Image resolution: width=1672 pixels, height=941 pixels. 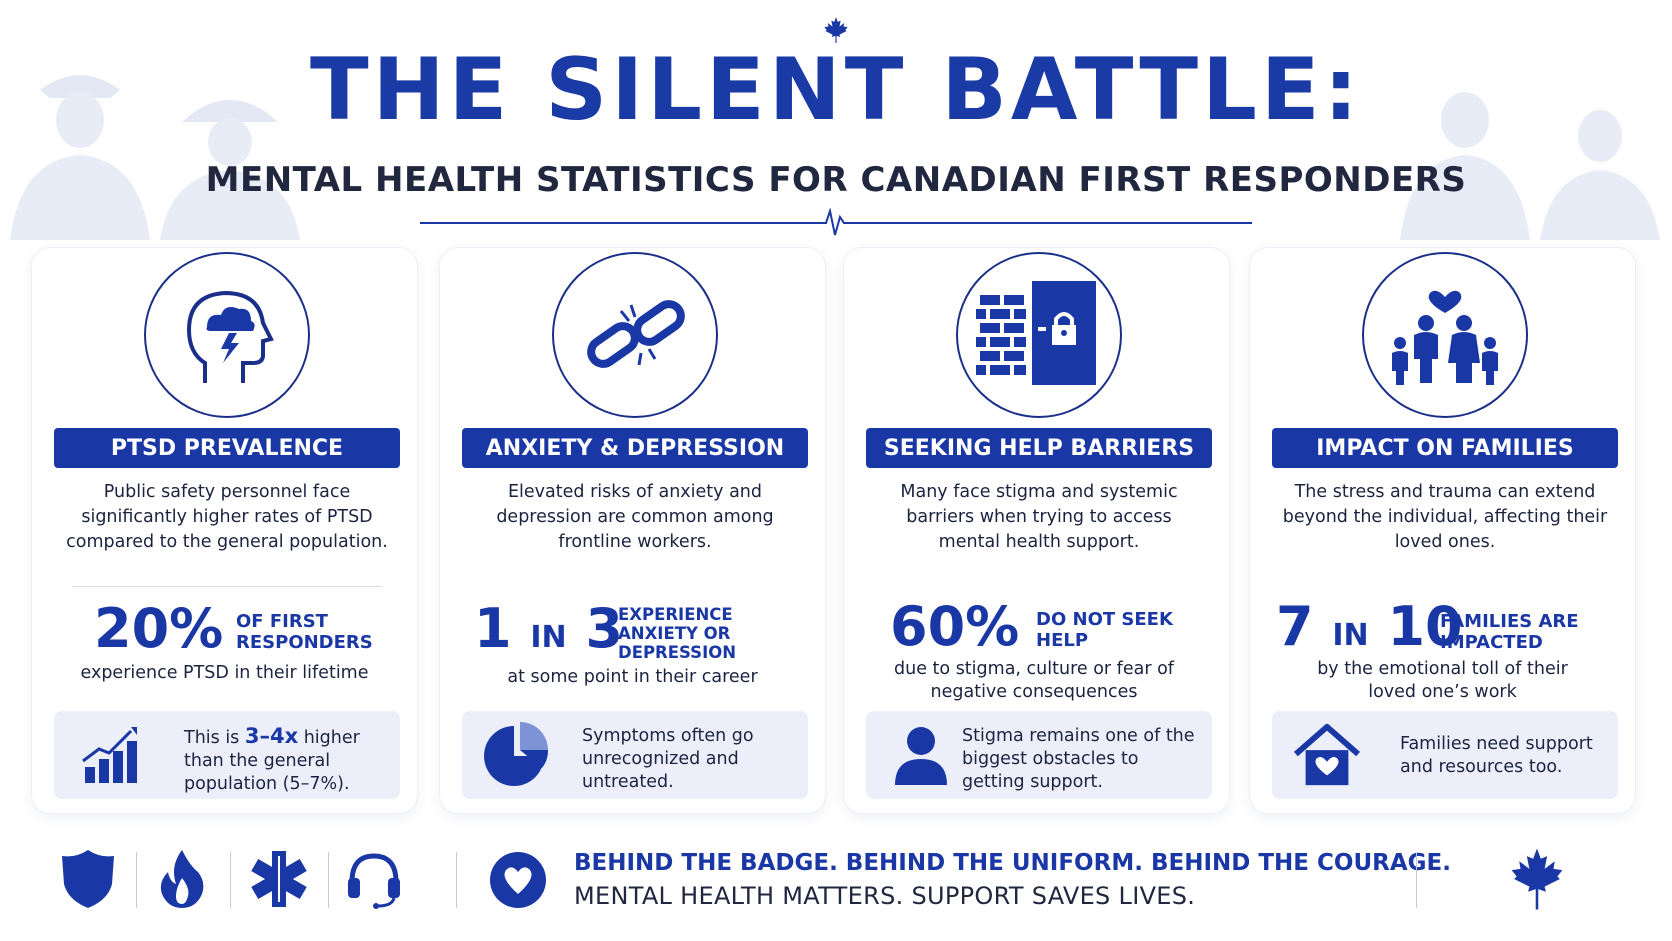 I want to click on note-text: Families need support and resources too., so click(x=1496, y=755).